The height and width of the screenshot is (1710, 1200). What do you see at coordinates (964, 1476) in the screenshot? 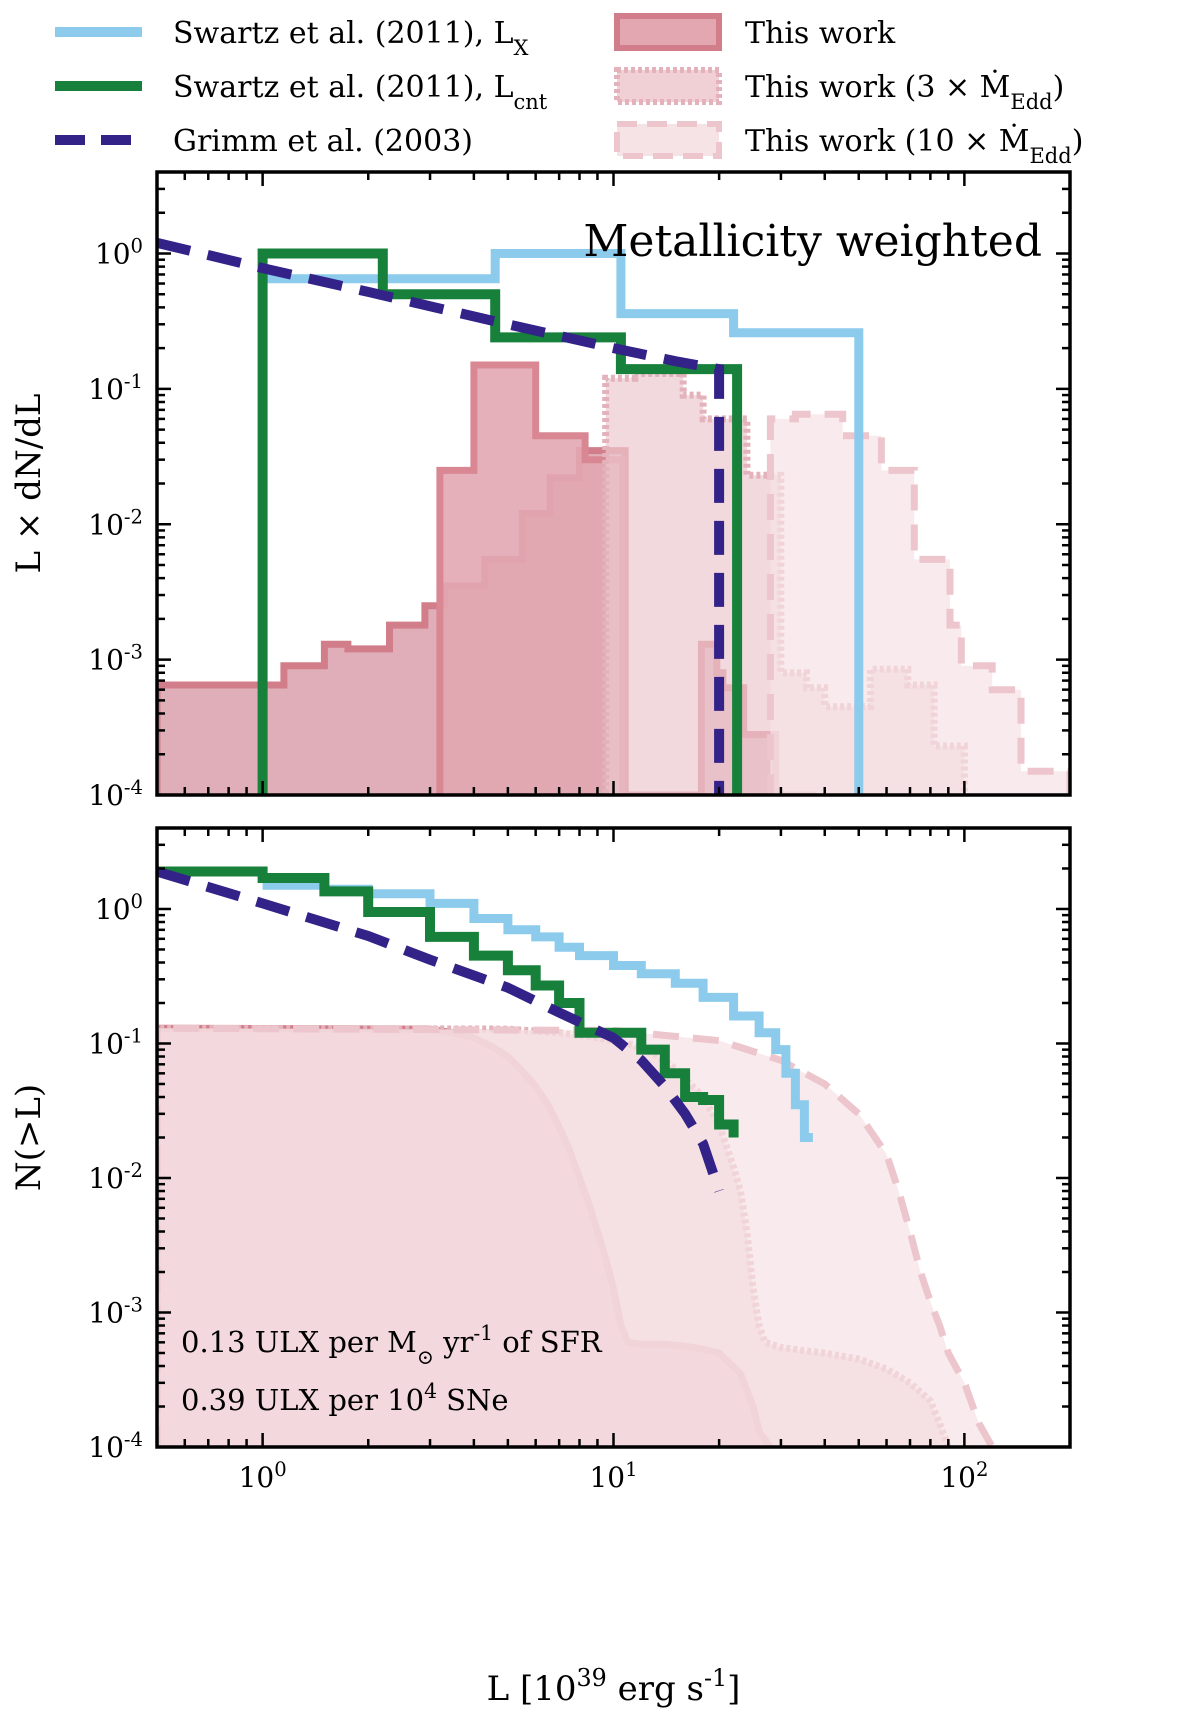
I see `bottom-x-tick-label: 10²` at bounding box center [964, 1476].